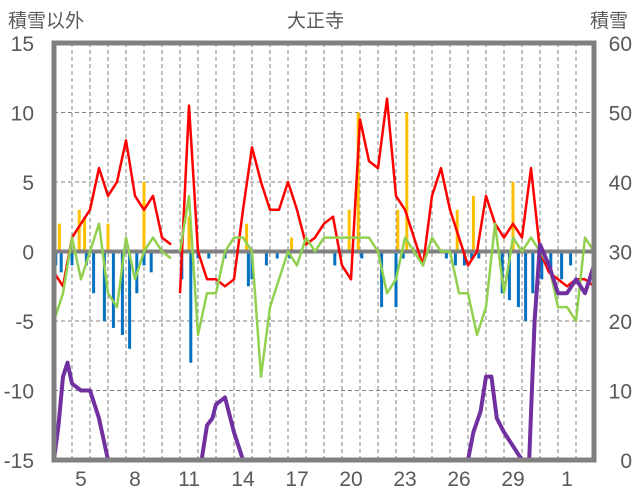  I want to click on y2-tick-label: 20, so click(620, 322).